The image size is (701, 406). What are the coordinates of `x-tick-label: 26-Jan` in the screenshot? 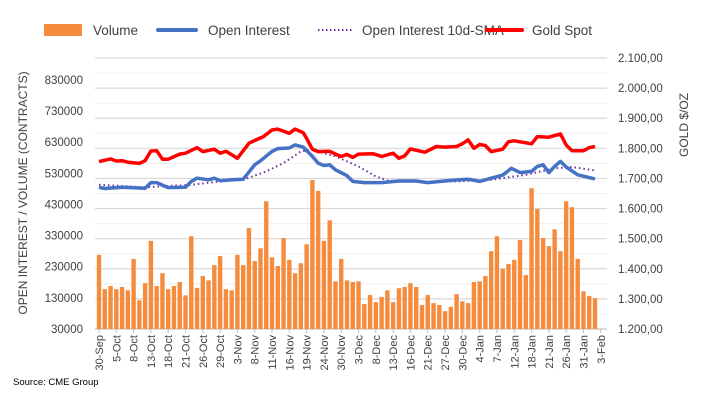 It's located at (567, 352).